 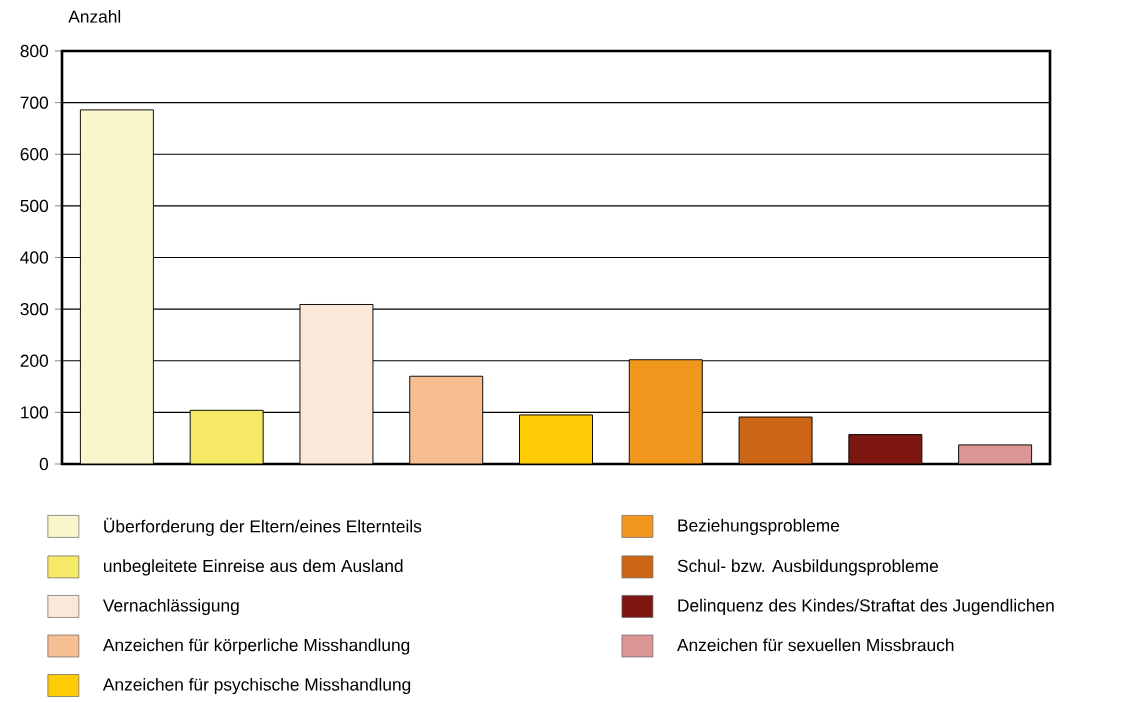 What do you see at coordinates (256, 686) in the screenshot?
I see `legend-label: Anzeichen für psychische Misshandlung` at bounding box center [256, 686].